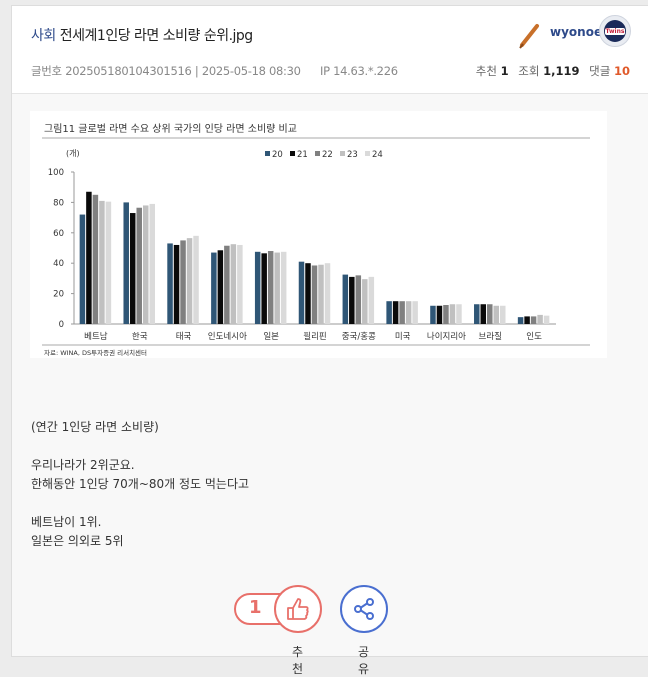 The image size is (648, 677). What do you see at coordinates (352, 155) in the screenshot?
I see `legend-label: 23` at bounding box center [352, 155].